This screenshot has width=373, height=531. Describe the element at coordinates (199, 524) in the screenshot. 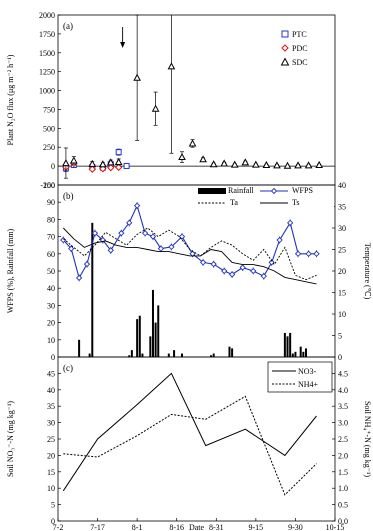

I see `x-axis: 7-2 7-17 8-1 8-16 8-31 9-15 9-30 10-15 Date` at that location.